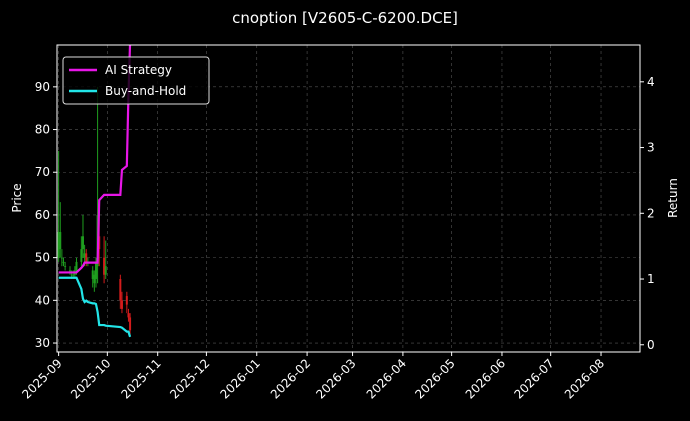  Describe the element at coordinates (42, 130) in the screenshot. I see `y-tick-label: 80` at that location.